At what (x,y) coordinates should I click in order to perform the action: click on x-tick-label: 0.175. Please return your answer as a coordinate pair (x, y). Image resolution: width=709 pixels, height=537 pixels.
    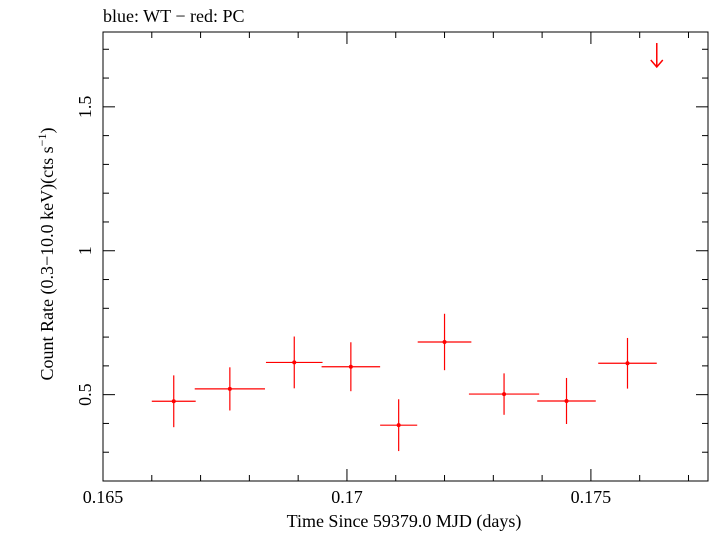
    Looking at the image, I should click on (591, 497).